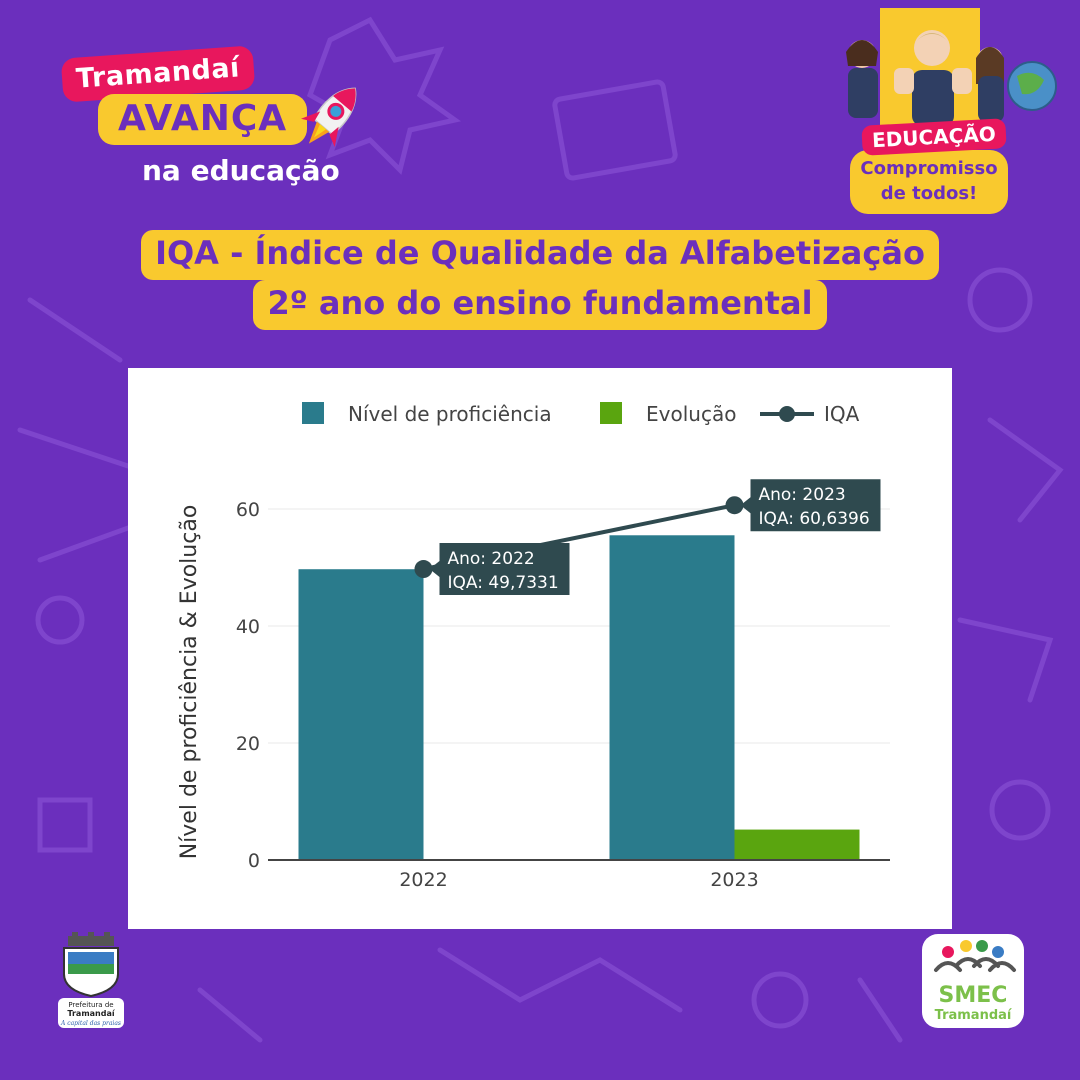  I want to click on badge-line-1: Compromisso, so click(929, 168).